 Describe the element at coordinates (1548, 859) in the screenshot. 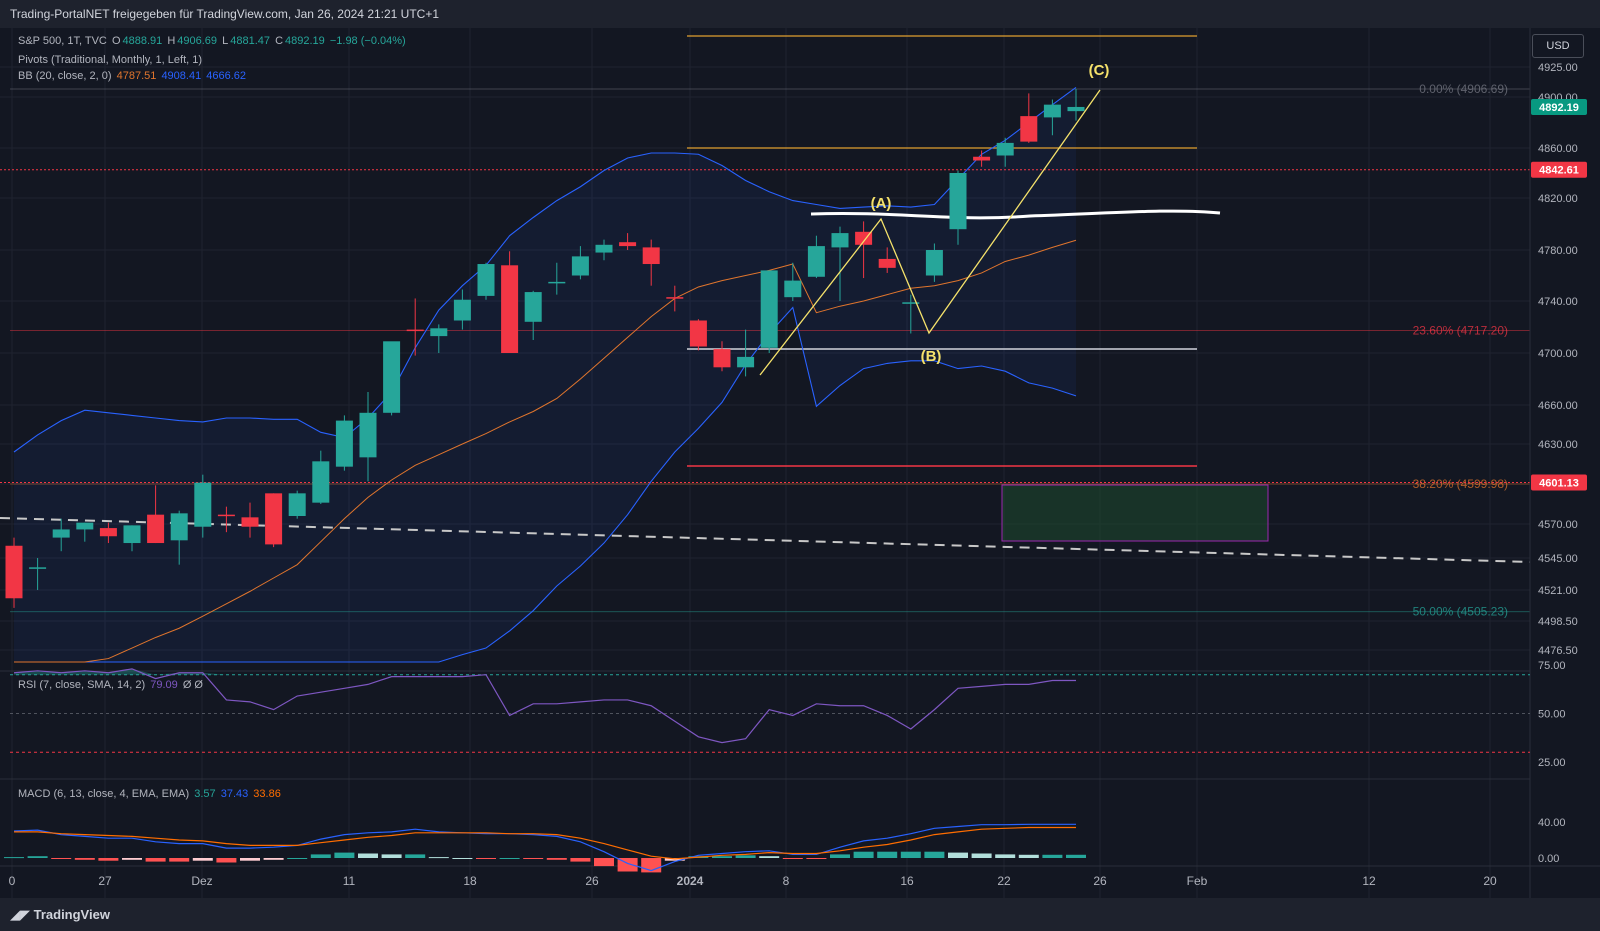

I see `macd-tick-label: 0.00` at that location.